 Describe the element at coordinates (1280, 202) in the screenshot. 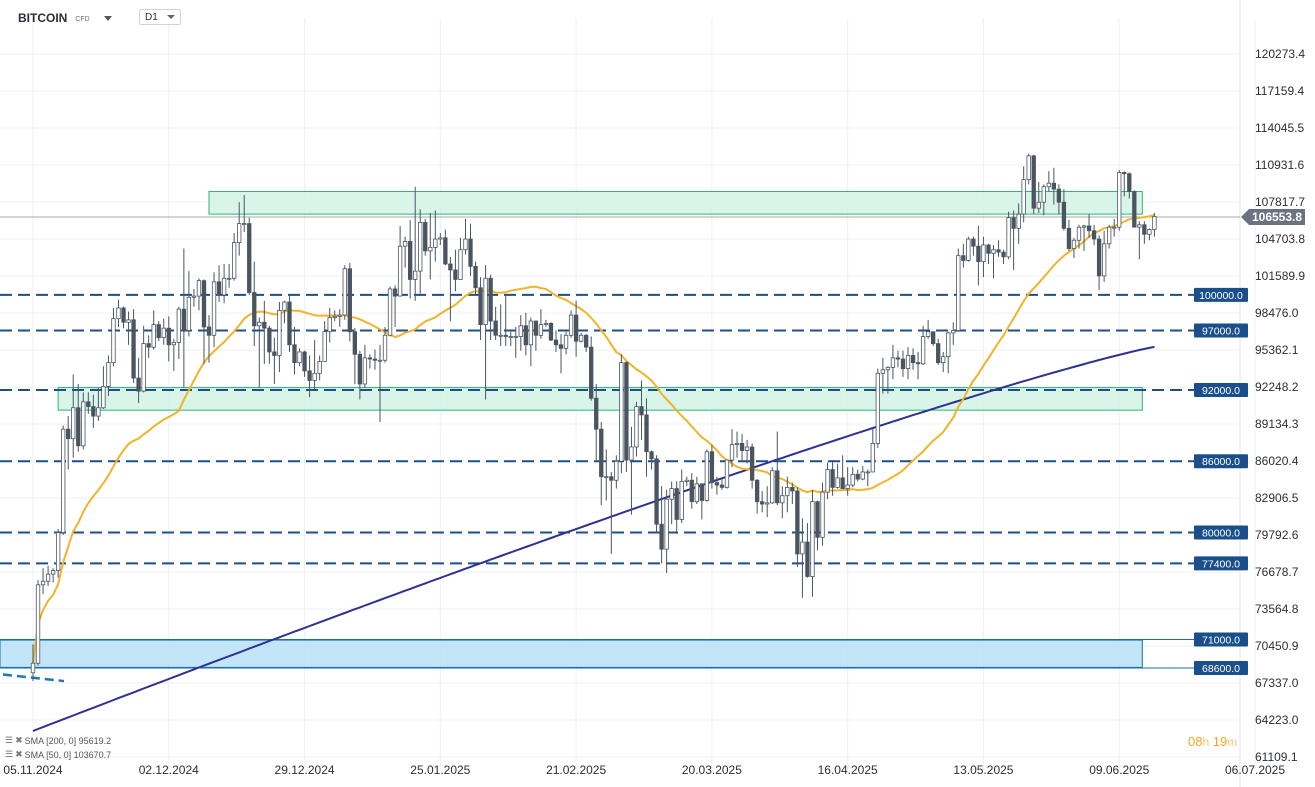

I see `y-tick-label: 107817.7` at that location.